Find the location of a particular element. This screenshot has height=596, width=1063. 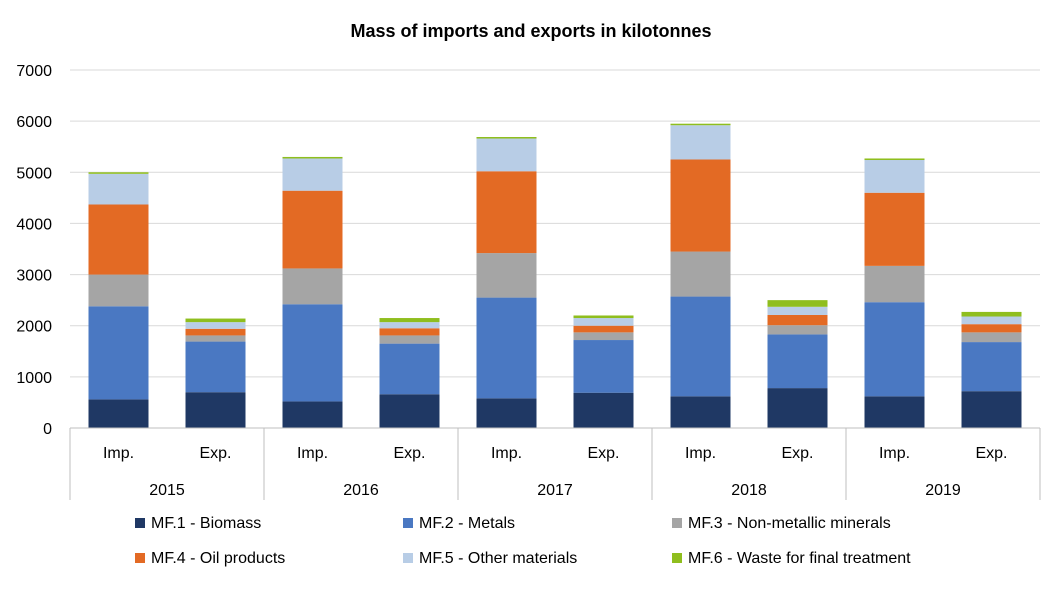

y-tick-label: 2000 is located at coordinates (34, 327).